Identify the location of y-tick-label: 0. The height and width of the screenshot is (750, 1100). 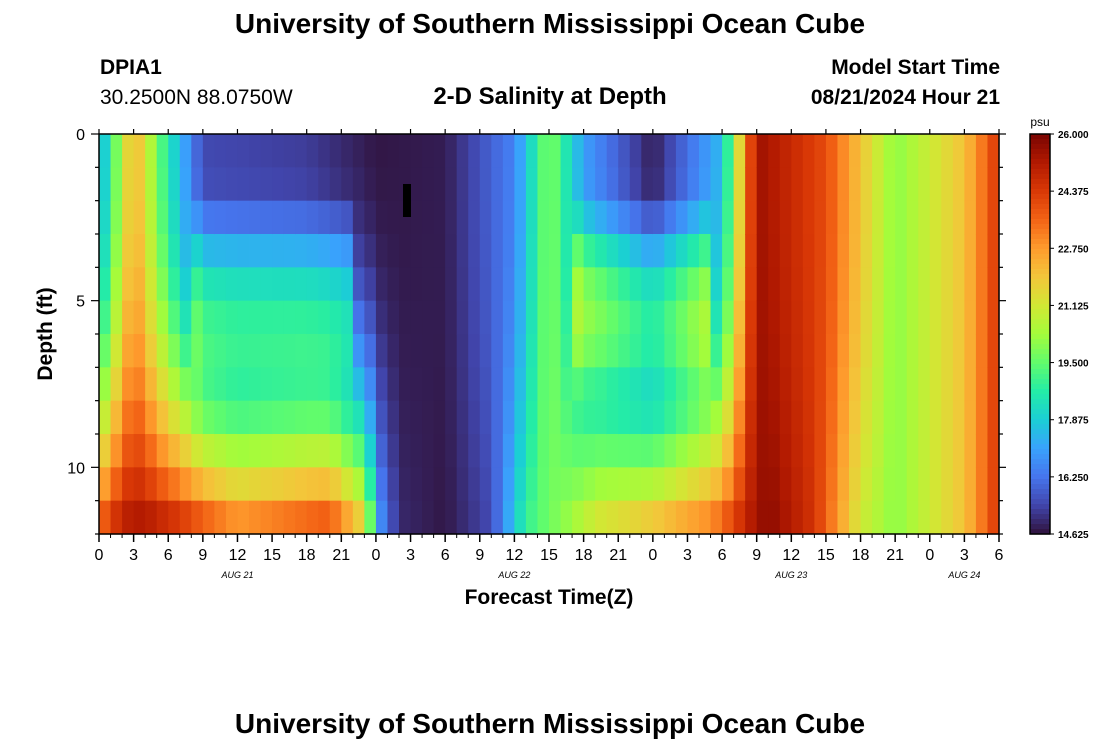
(80, 135).